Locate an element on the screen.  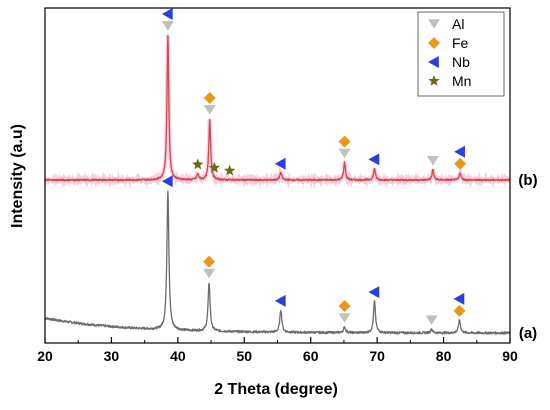
x-tick-label: 60 is located at coordinates (311, 356).